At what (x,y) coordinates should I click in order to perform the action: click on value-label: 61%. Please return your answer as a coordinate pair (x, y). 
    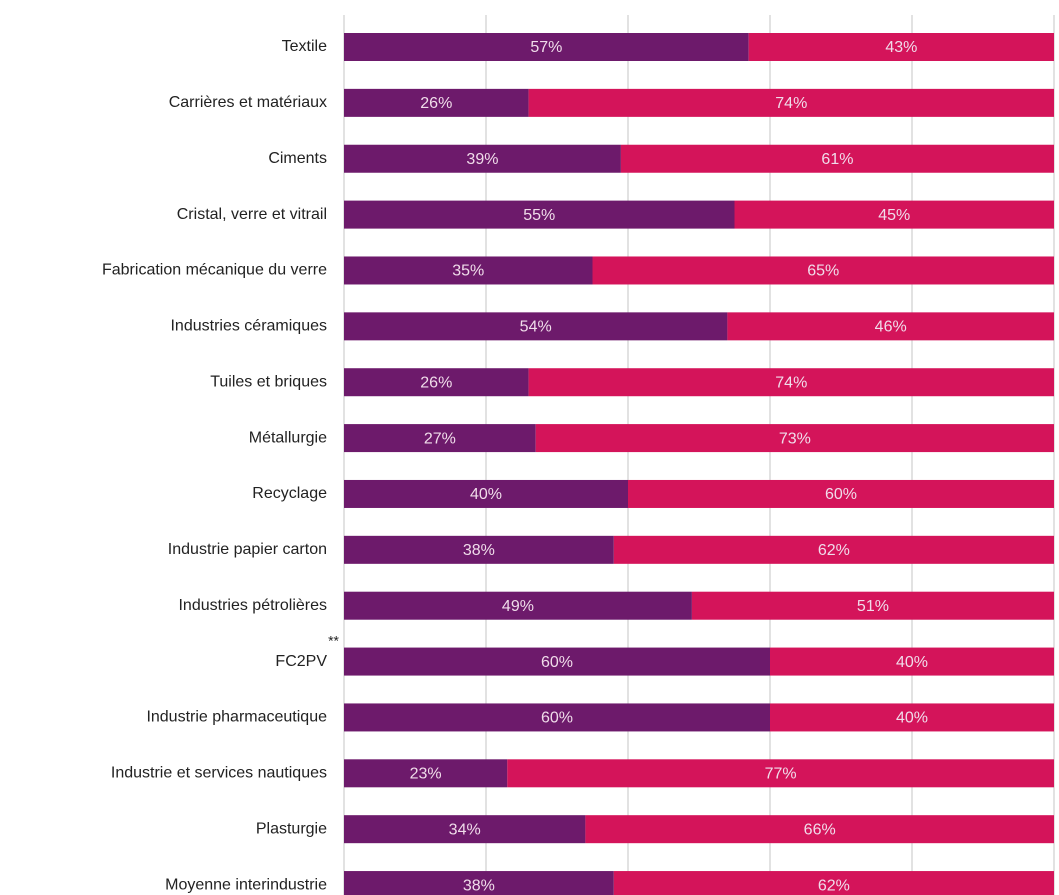
    Looking at the image, I should click on (837, 159).